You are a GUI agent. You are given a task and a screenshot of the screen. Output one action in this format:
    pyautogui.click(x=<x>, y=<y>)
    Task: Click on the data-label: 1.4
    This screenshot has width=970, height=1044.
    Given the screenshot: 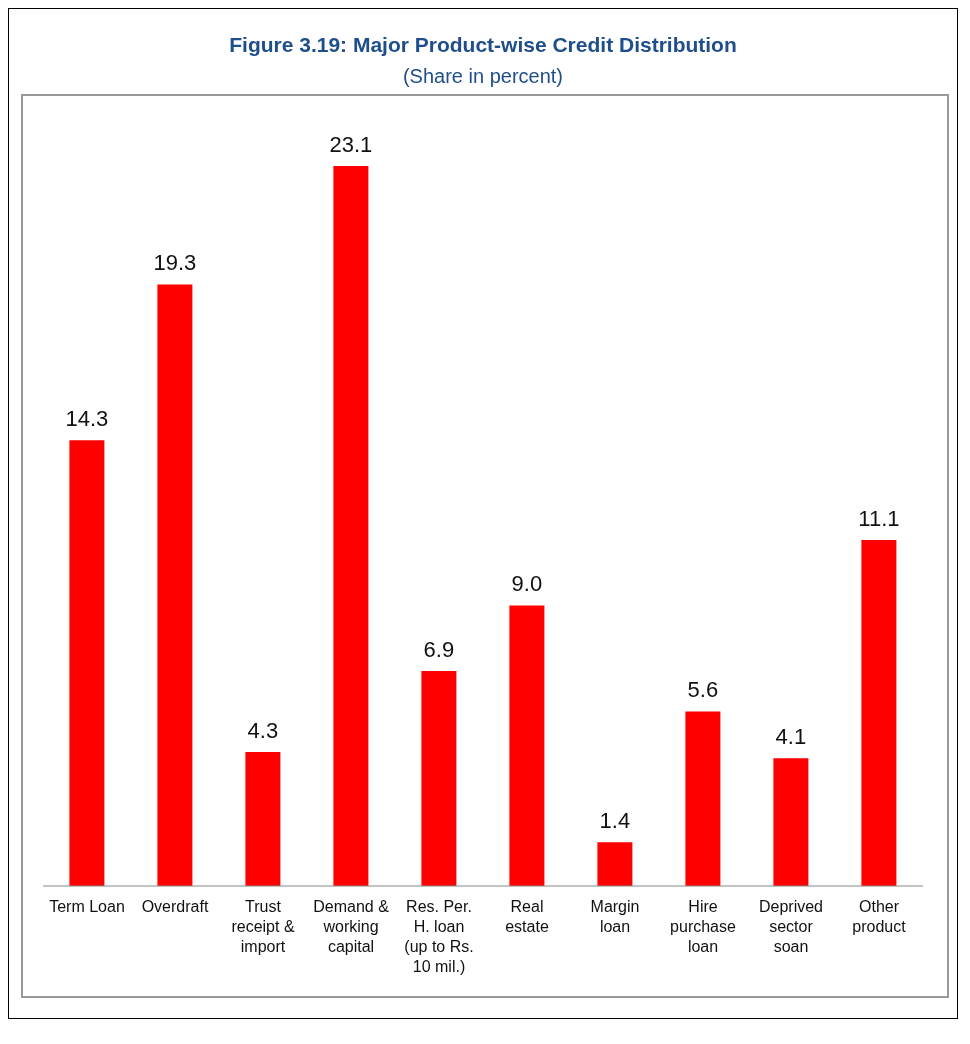 What is the action you would take?
    pyautogui.click(x=615, y=821)
    